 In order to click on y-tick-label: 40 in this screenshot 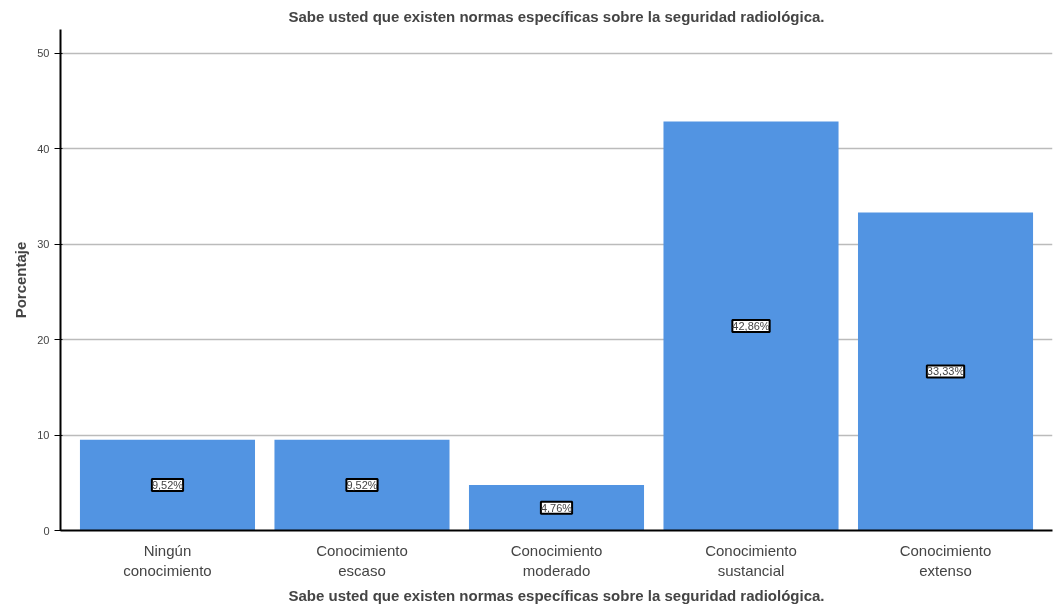, I will do `click(43, 148)`.